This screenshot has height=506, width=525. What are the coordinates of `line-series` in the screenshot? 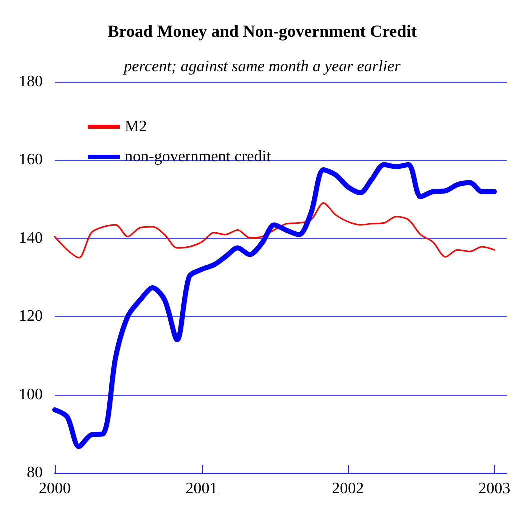 It's located at (275, 230).